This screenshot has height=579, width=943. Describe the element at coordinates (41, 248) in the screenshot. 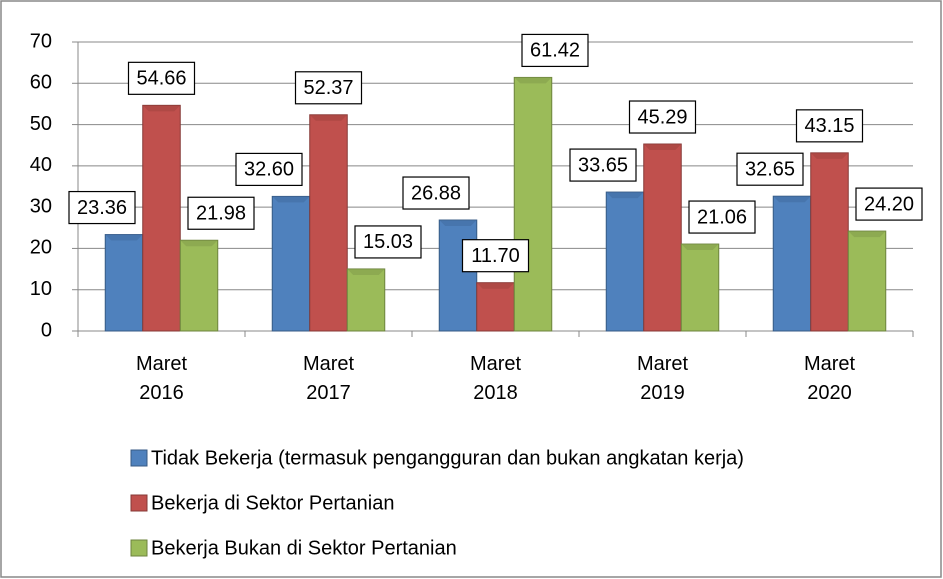

I see `y-tick-label: 20` at that location.